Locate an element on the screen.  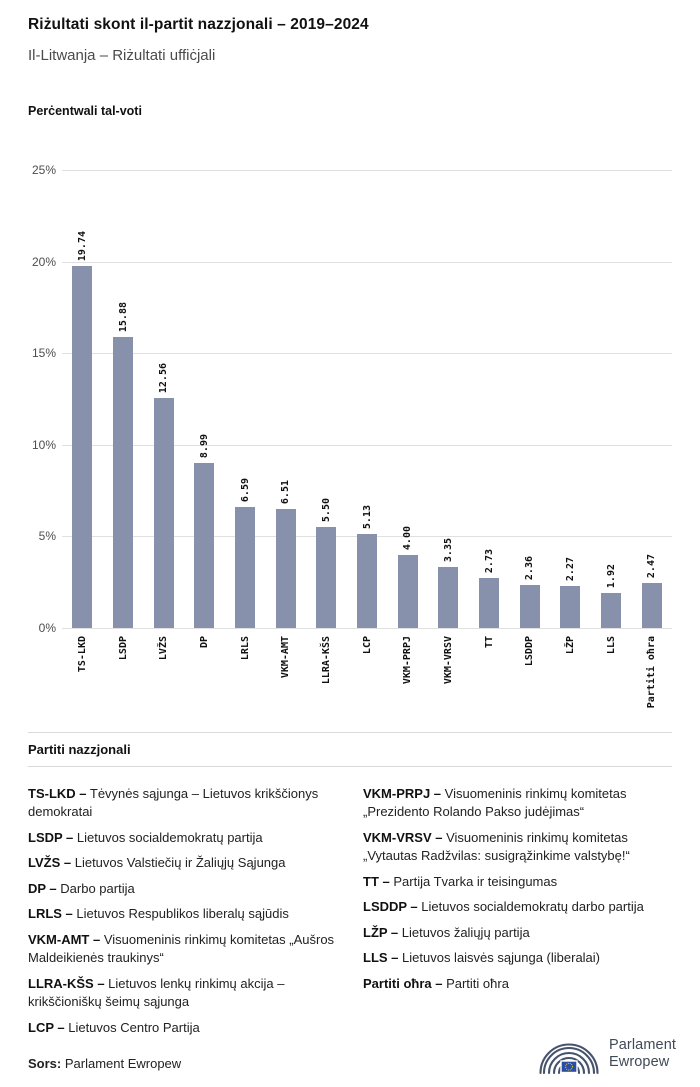
legend-item: TT – Partija Tvarka ir teisingumas is located at coordinates (517, 882).